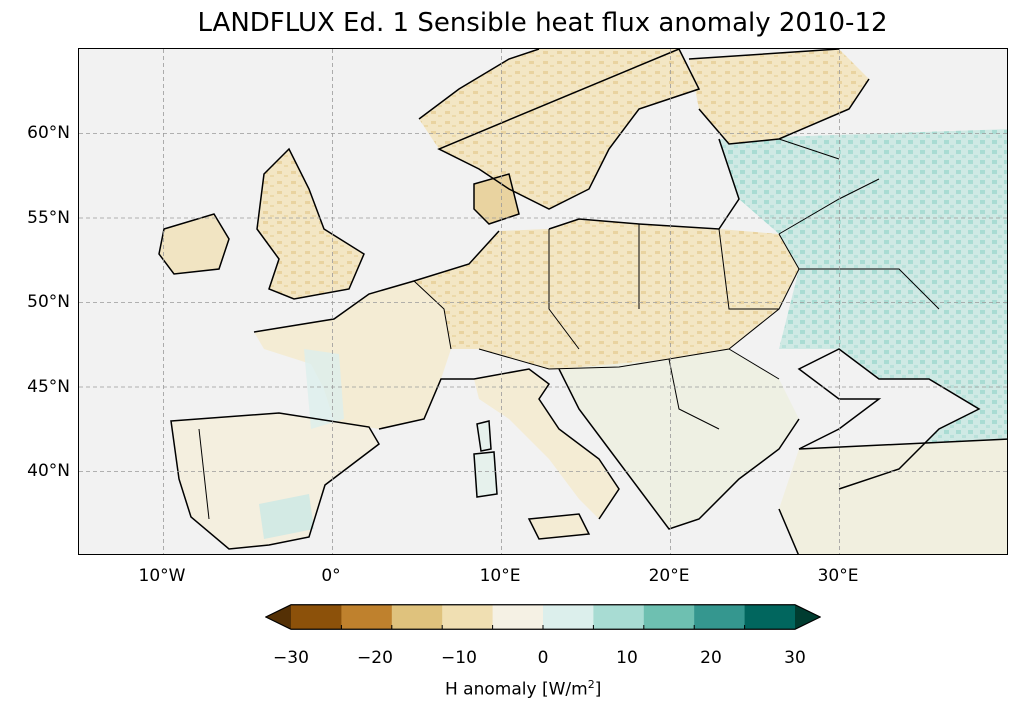 This screenshot has height=718, width=1022. I want to click on denmark-land, so click(496, 199).